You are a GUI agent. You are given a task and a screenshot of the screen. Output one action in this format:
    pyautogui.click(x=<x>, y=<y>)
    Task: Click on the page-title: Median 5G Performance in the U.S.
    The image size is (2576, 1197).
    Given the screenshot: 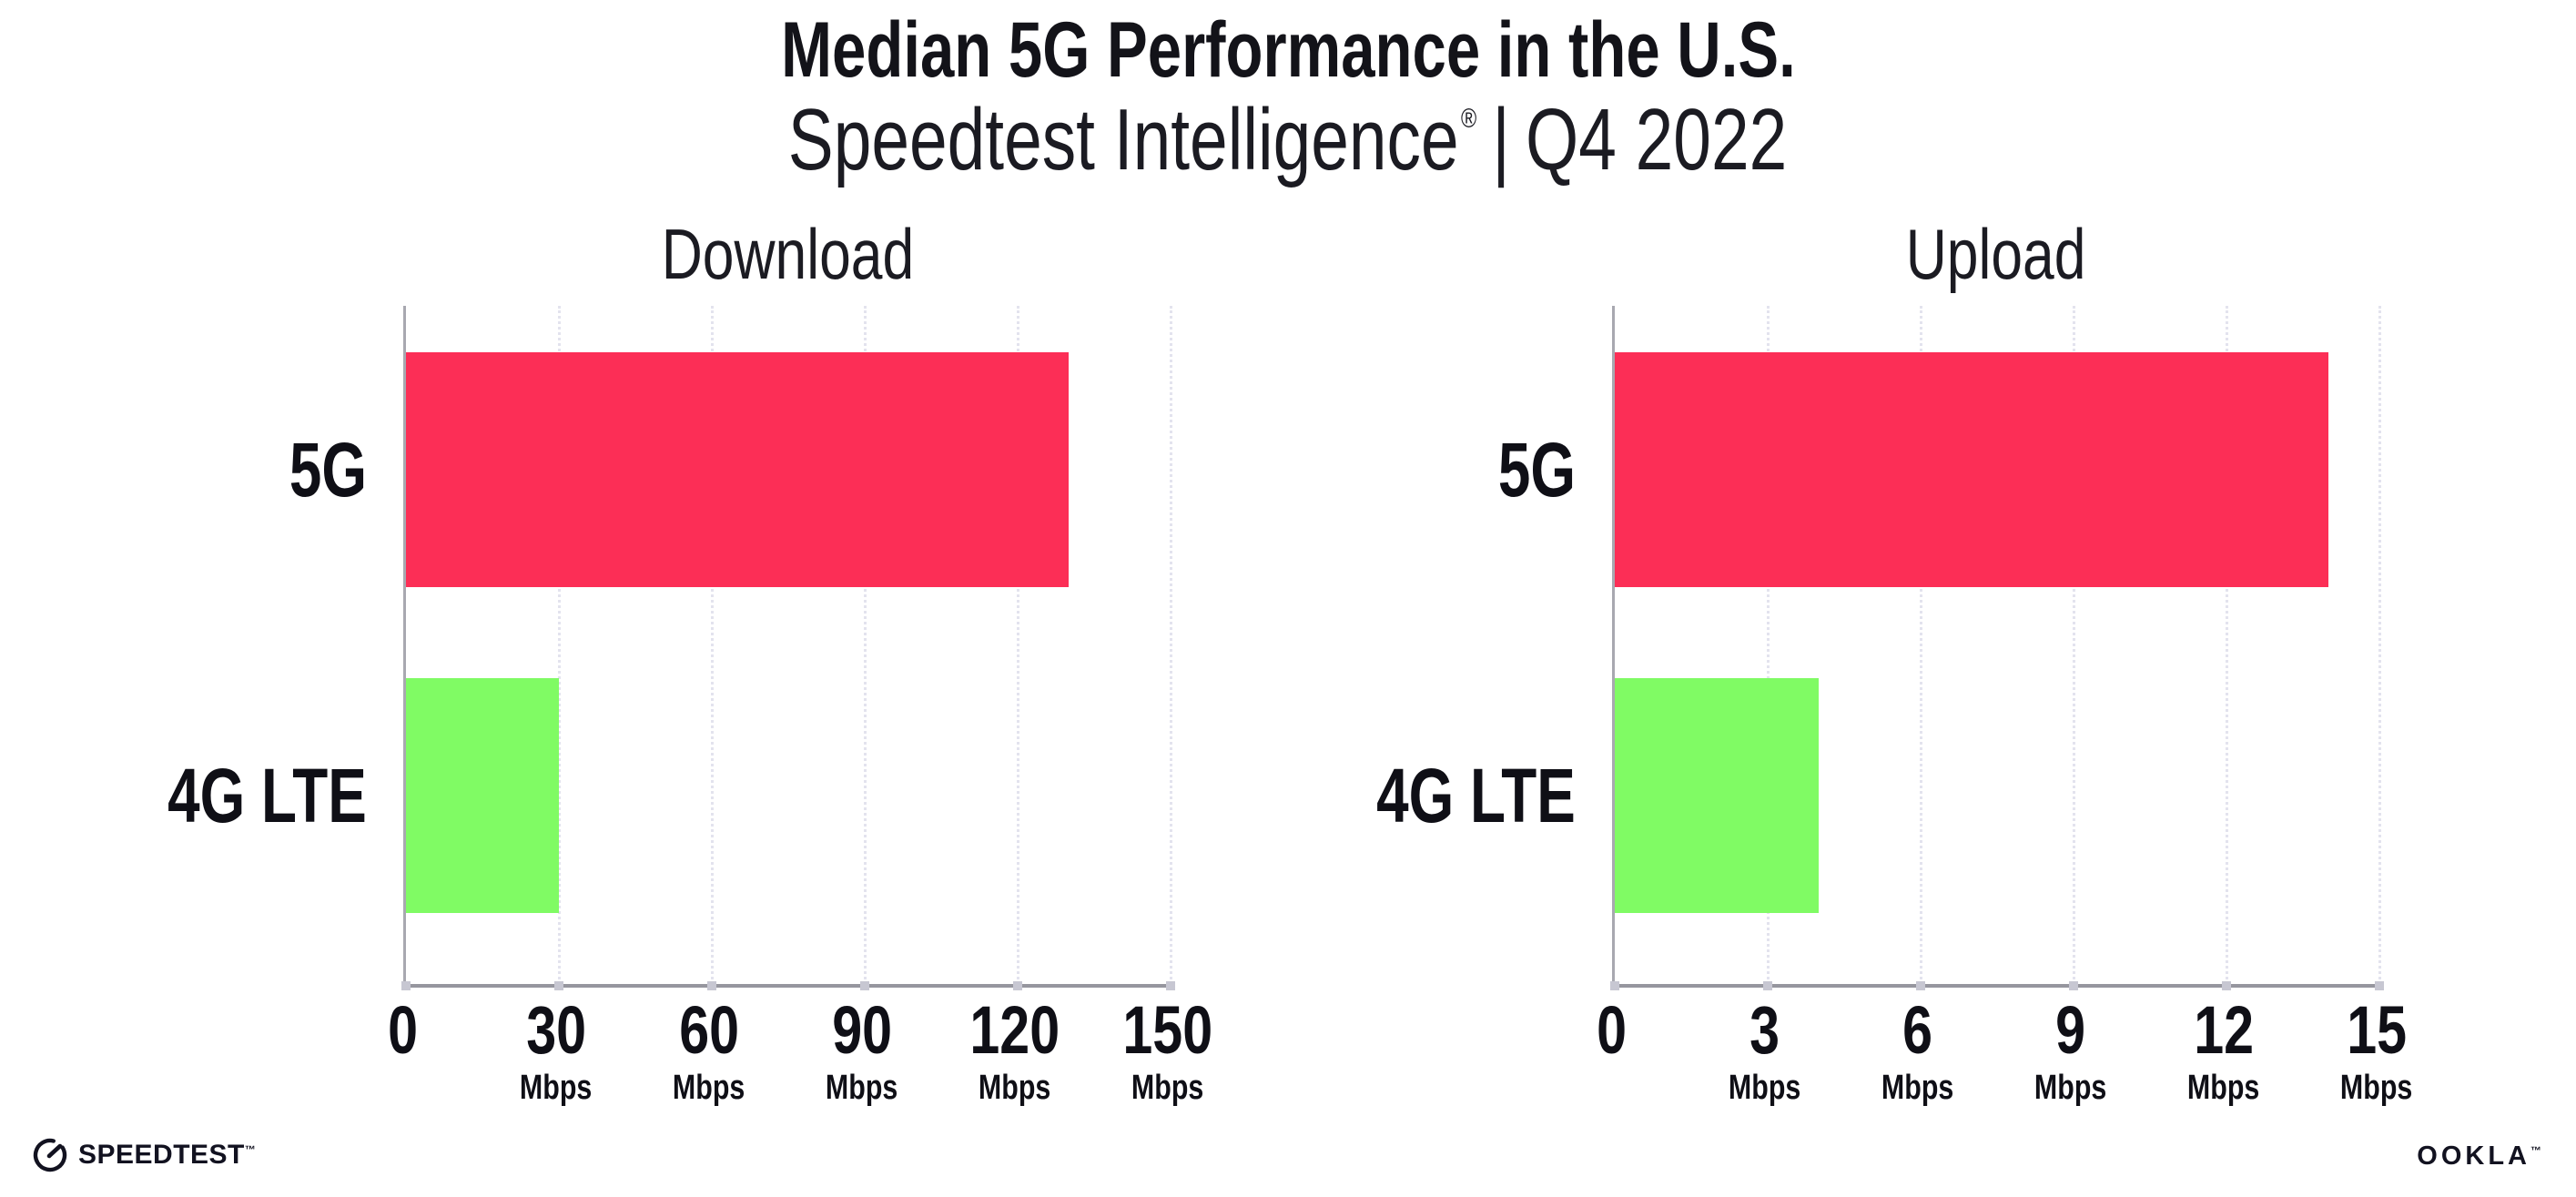 What is the action you would take?
    pyautogui.click(x=1288, y=50)
    